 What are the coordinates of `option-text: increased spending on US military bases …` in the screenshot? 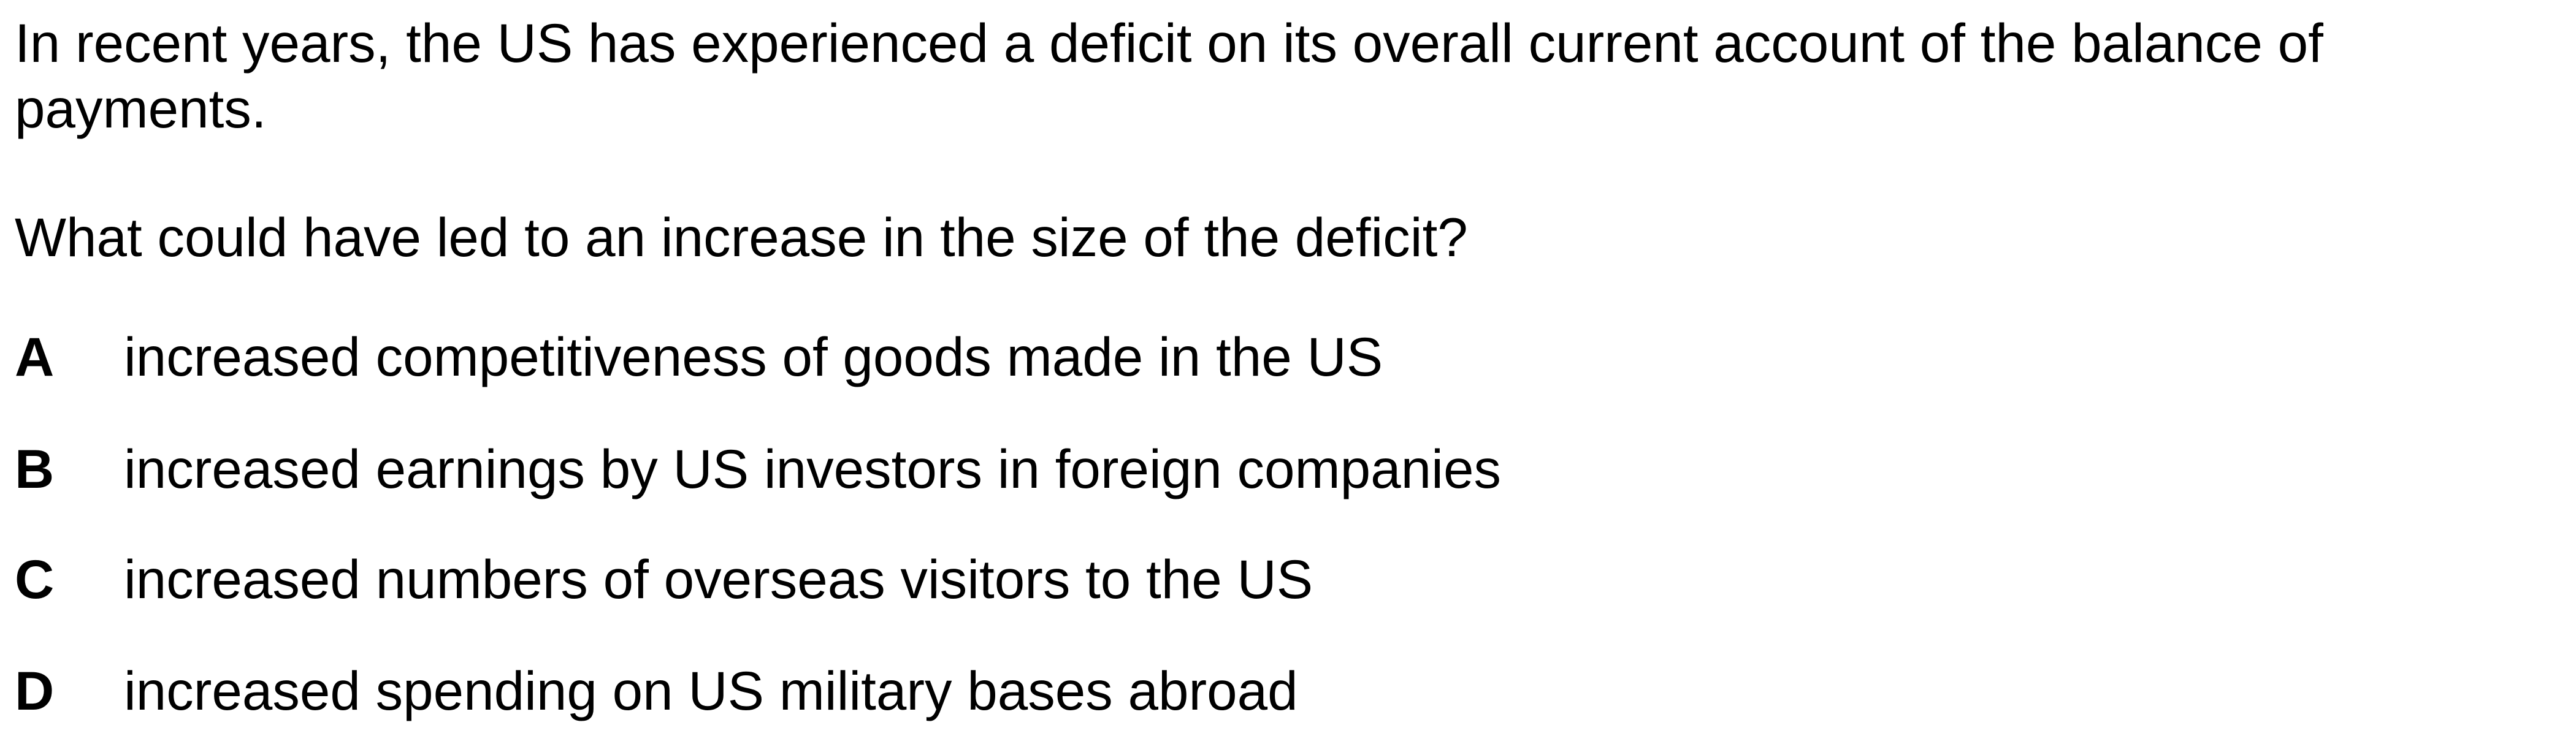 It's located at (711, 690).